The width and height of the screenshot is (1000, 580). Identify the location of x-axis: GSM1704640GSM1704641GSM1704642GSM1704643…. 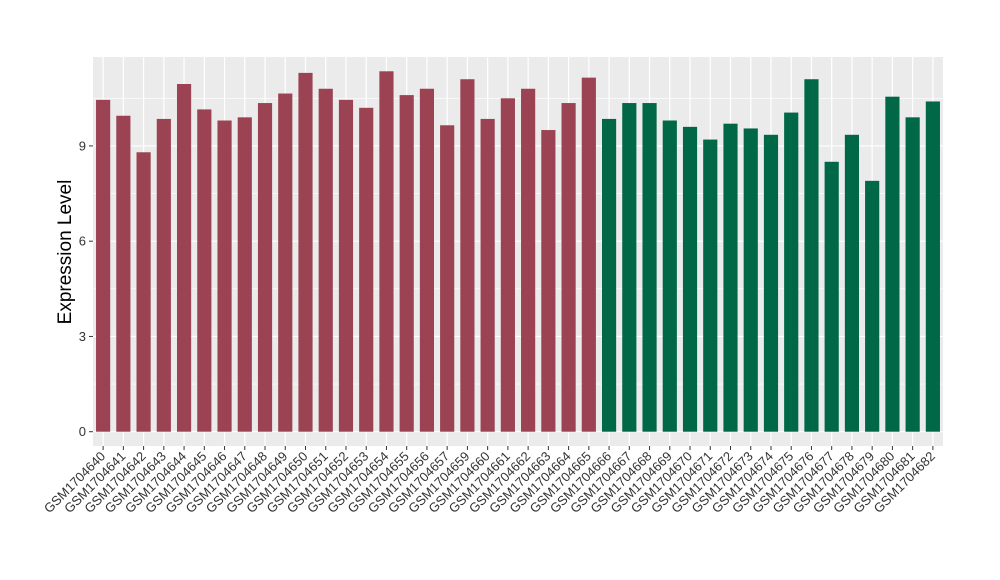
(489, 481).